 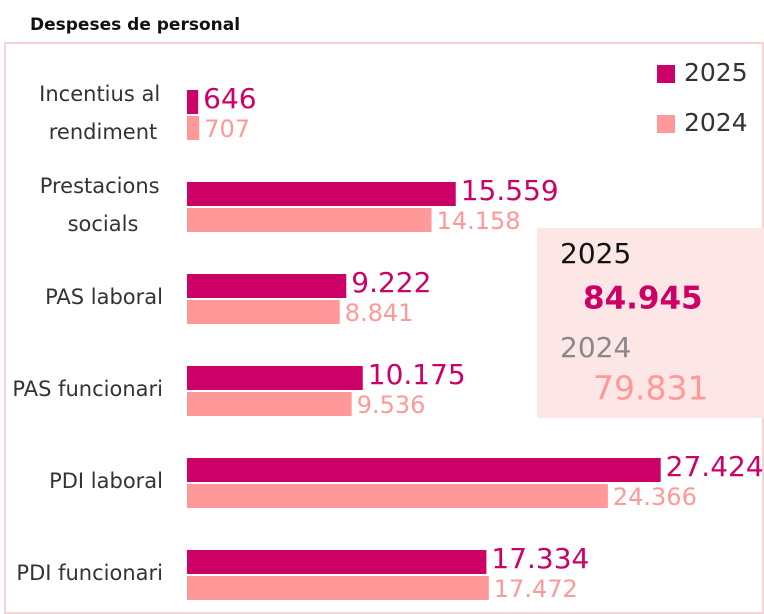 I want to click on value-label: 9.536, so click(x=391, y=405).